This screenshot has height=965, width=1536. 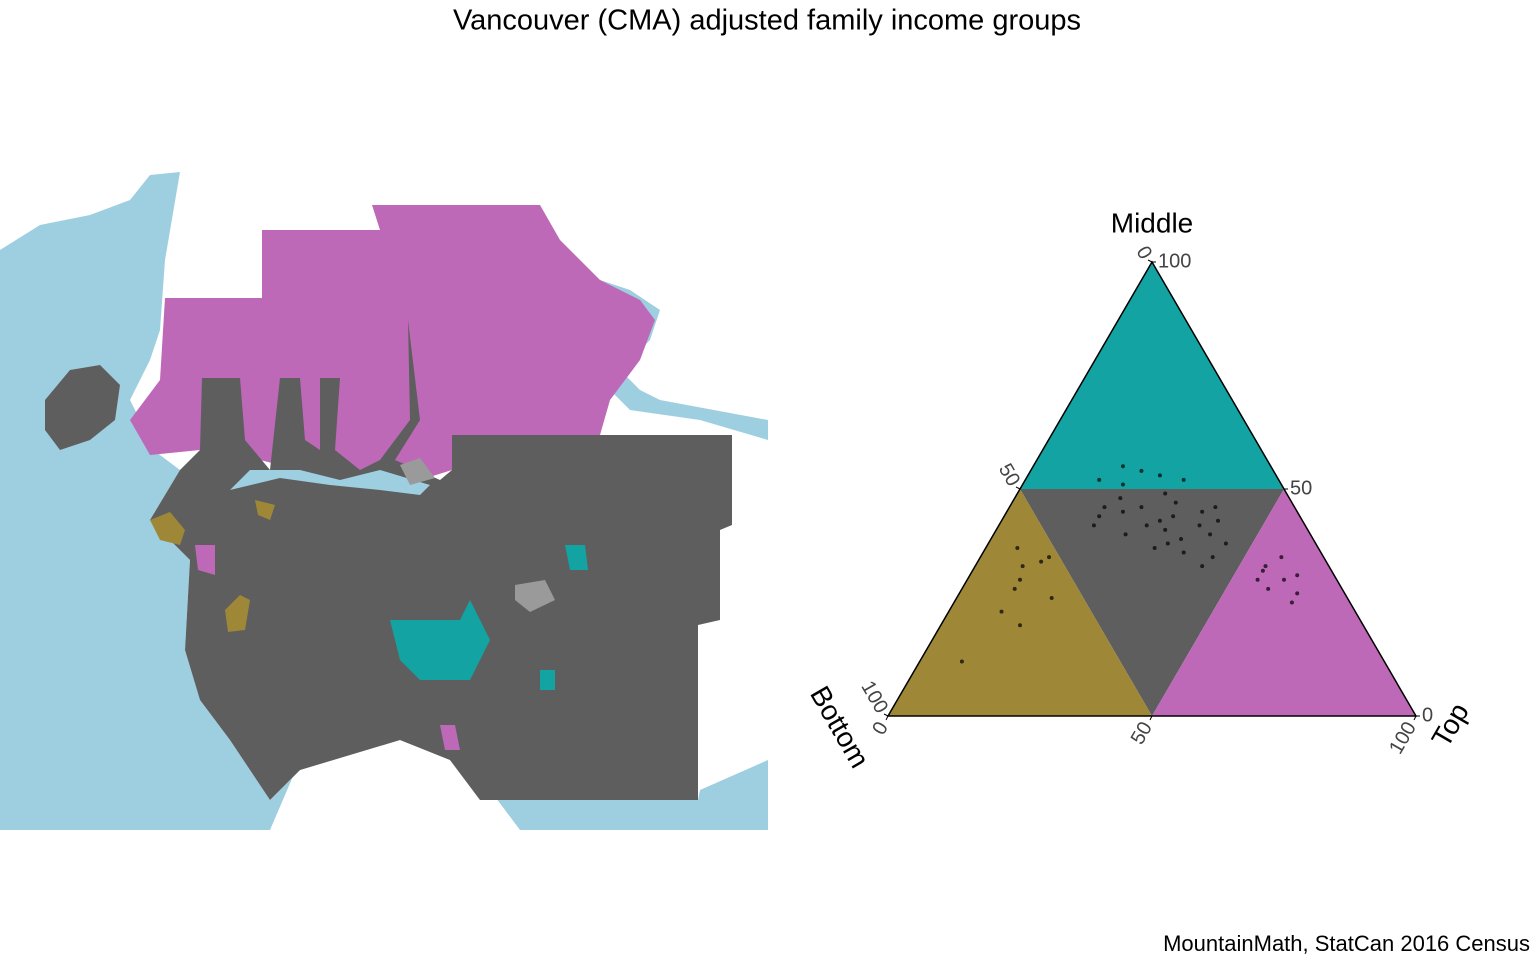 What do you see at coordinates (1152, 222) in the screenshot?
I see `axis-title: Middle` at bounding box center [1152, 222].